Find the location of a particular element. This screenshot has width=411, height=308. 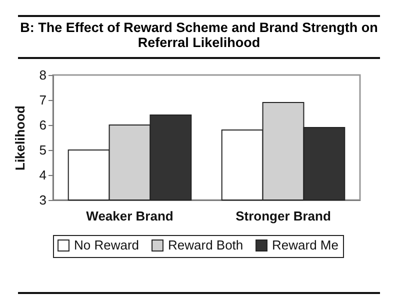

y-tick-label: 8 is located at coordinates (42, 75).